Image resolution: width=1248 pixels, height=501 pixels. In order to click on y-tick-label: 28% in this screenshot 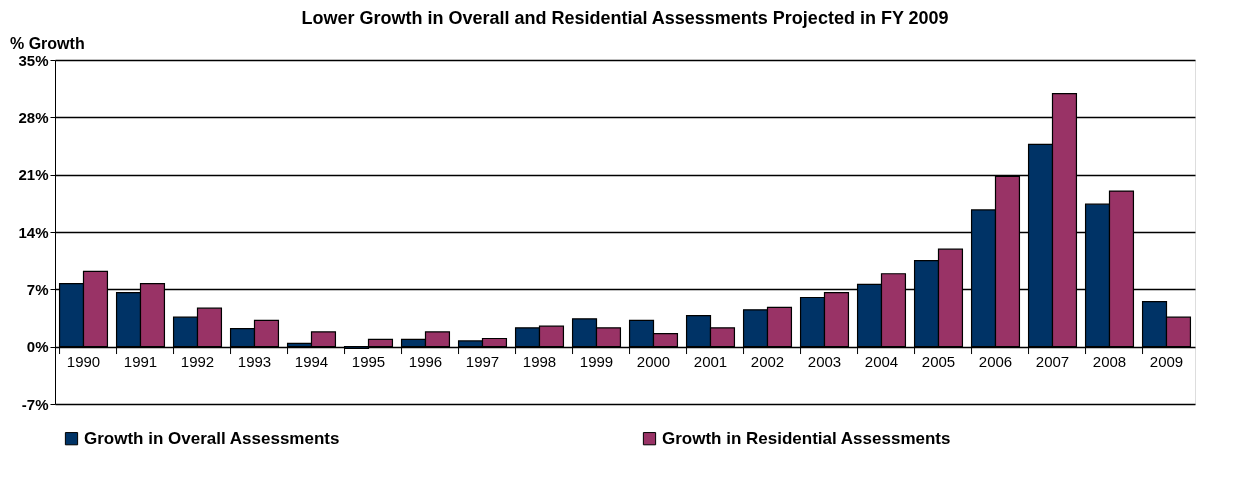, I will do `click(33, 117)`.